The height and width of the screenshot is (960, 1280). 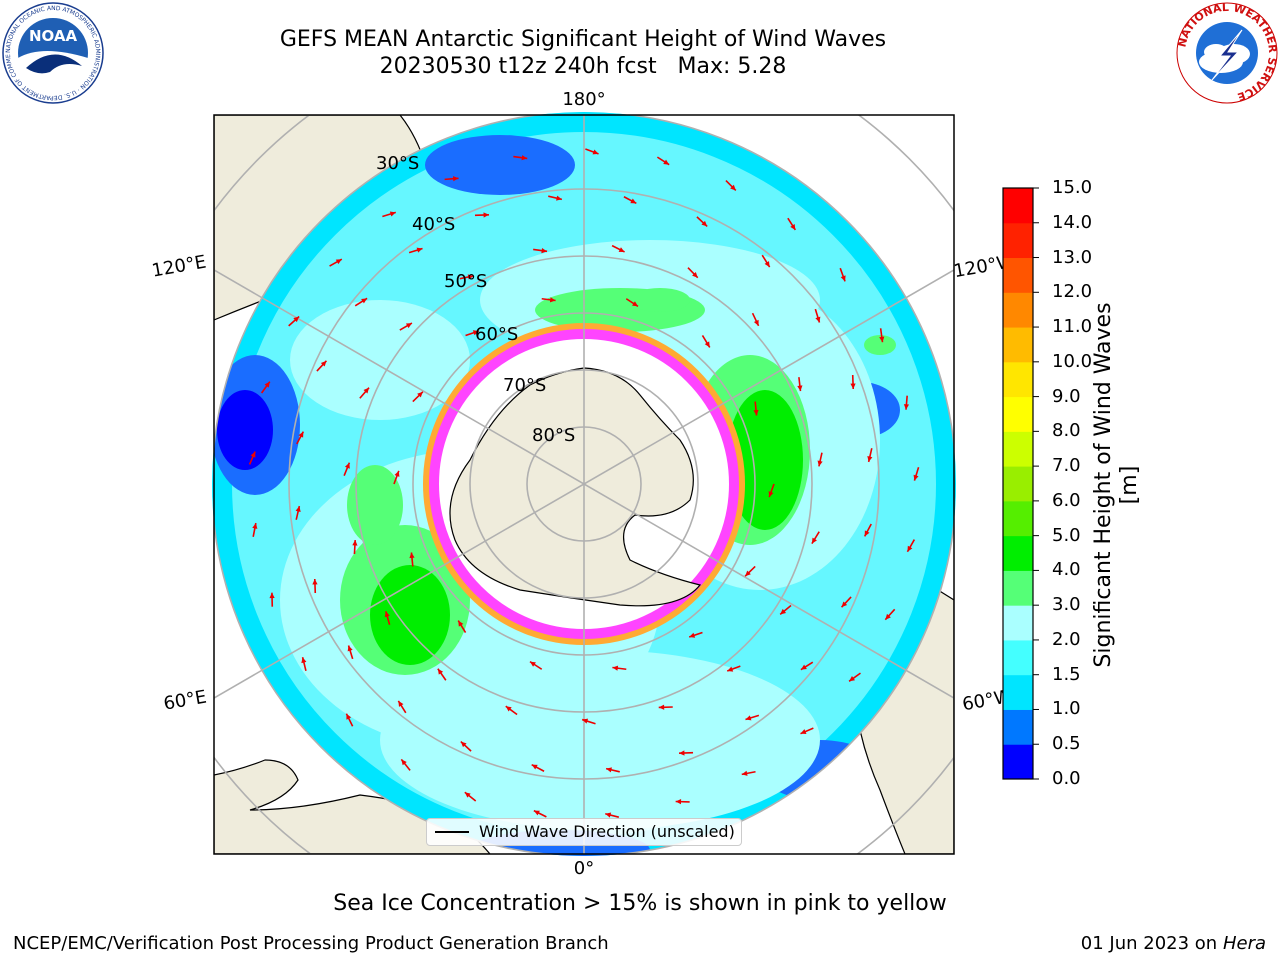 What do you see at coordinates (1066, 500) in the screenshot?
I see `colorbar-tick: 6.0` at bounding box center [1066, 500].